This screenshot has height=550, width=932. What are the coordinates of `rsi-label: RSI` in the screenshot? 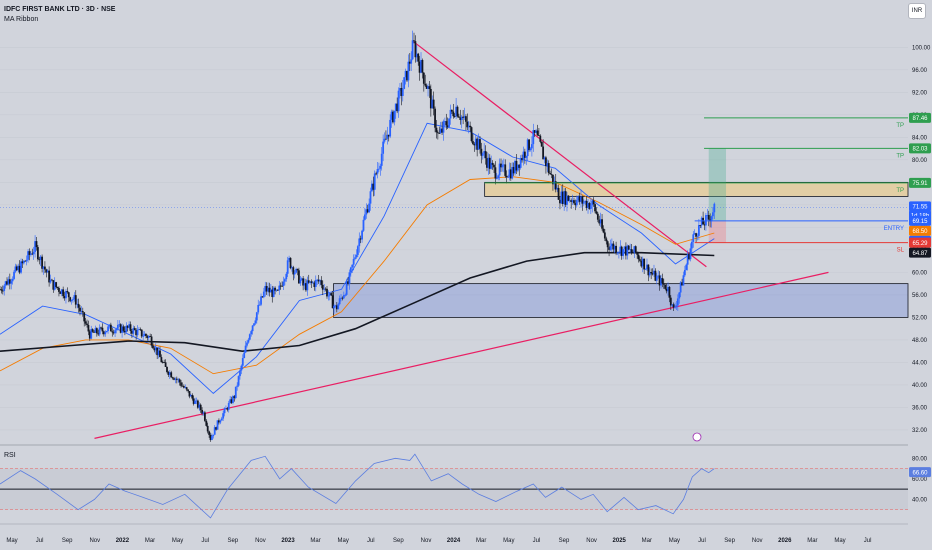 It's located at (10, 455).